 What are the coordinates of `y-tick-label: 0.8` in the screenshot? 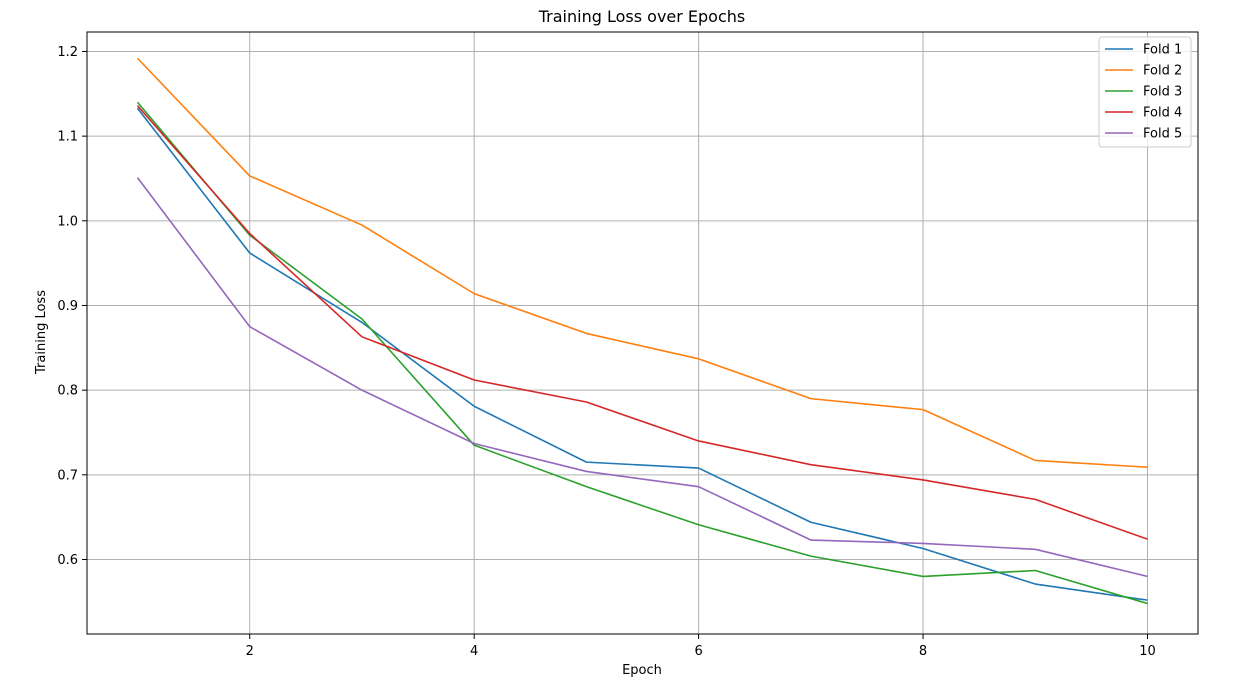 It's located at (67, 391).